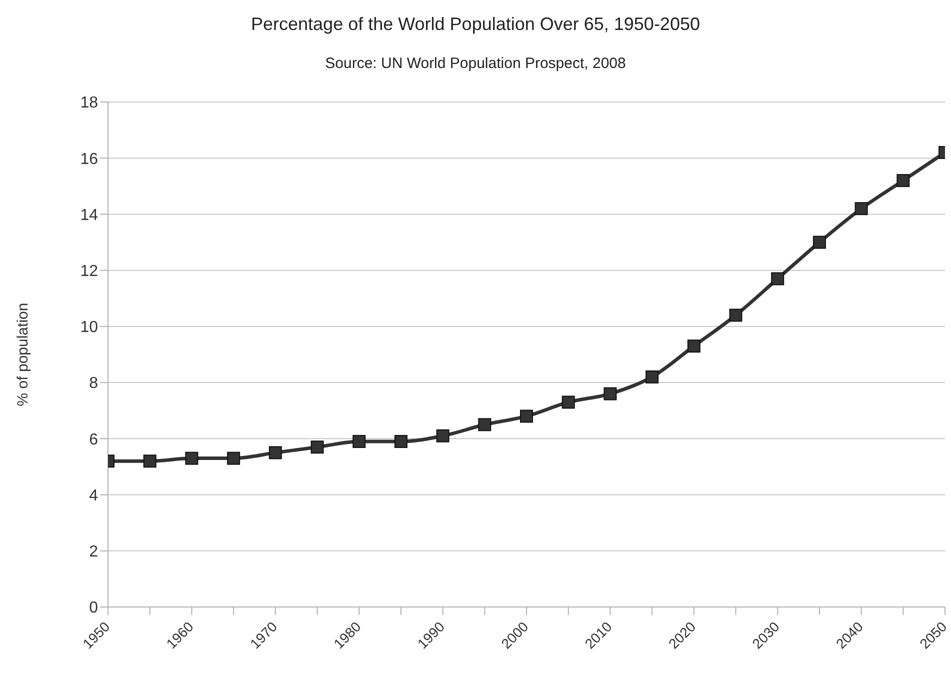 This screenshot has width=951, height=677. Describe the element at coordinates (93, 383) in the screenshot. I see `y-tick-label: 8` at that location.